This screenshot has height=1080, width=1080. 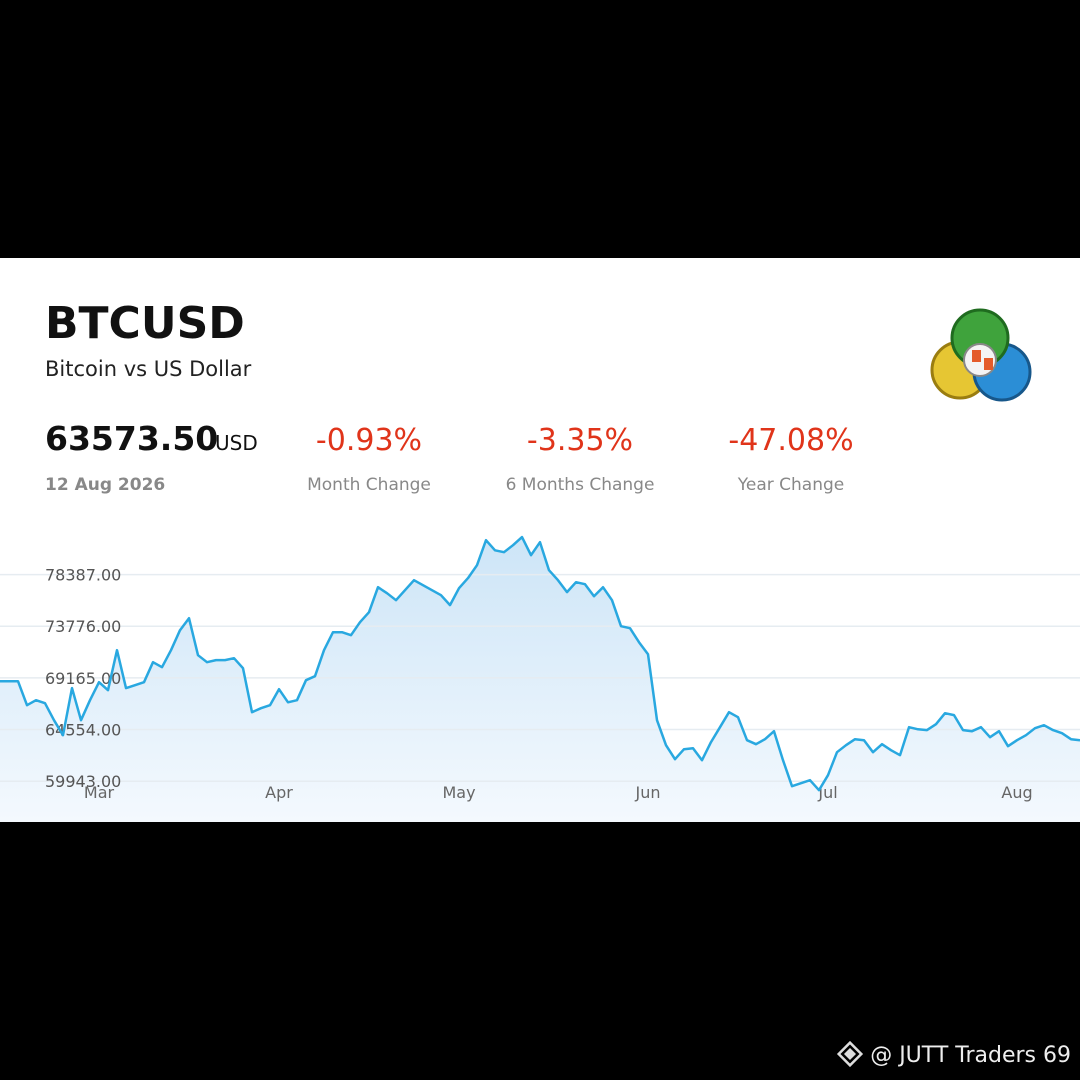 What do you see at coordinates (1016, 792) in the screenshot?
I see `x-tick-label: Aug` at bounding box center [1016, 792].